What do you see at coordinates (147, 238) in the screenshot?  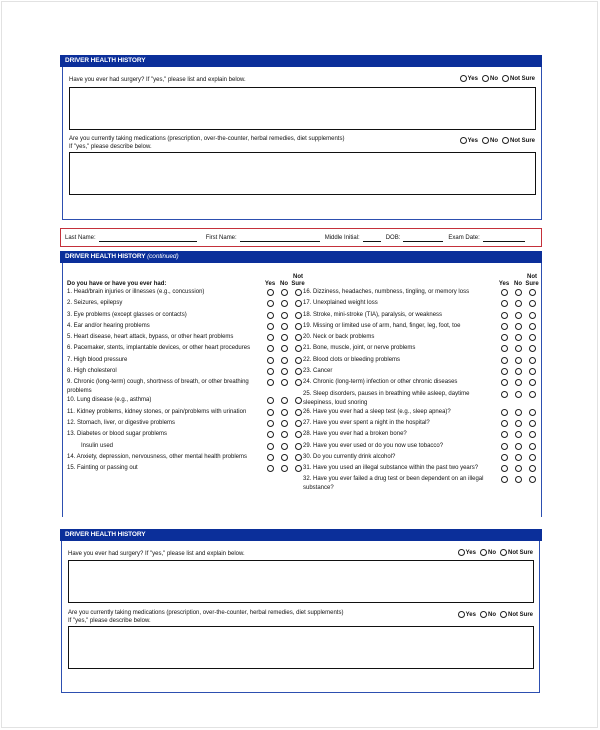 I see `last-name-field` at bounding box center [147, 238].